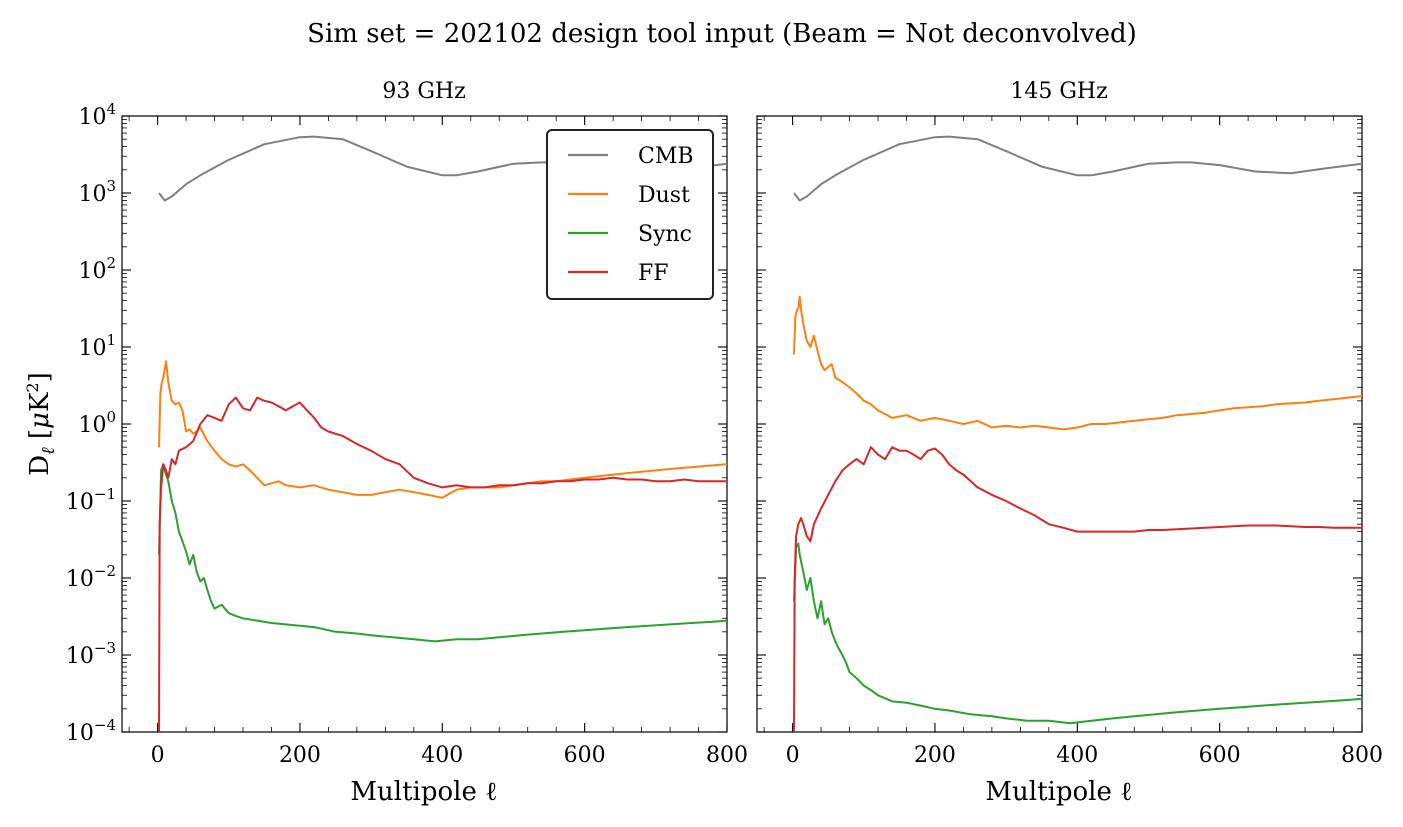  I want to click on y-axis-label: Dℓ [μK2], so click(41, 423).